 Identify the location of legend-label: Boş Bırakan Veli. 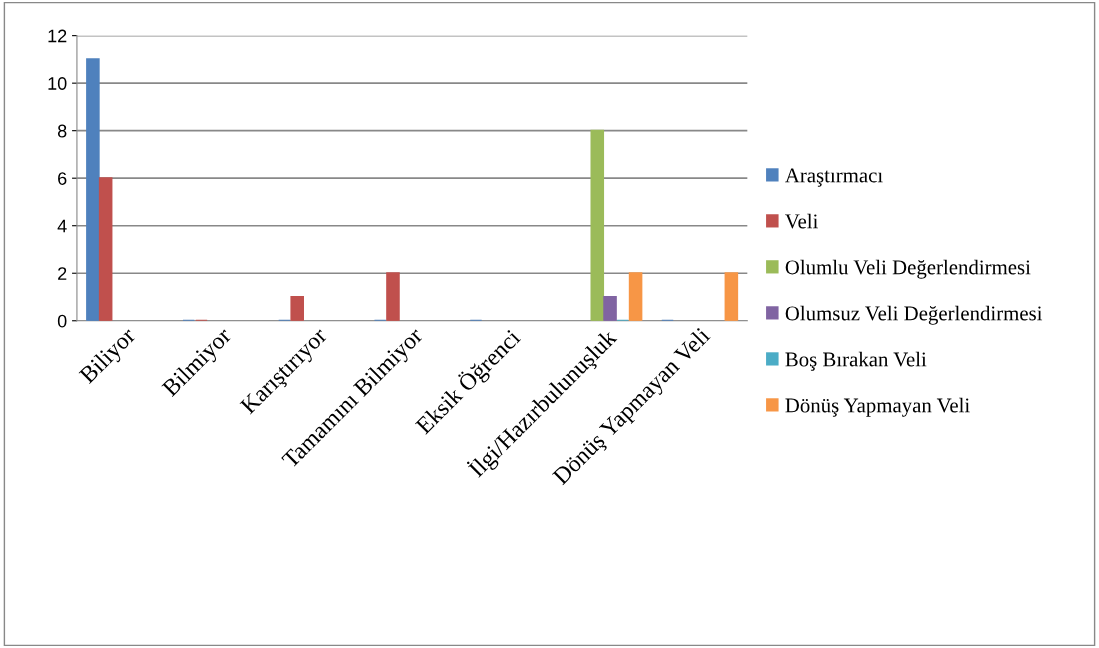
(856, 361).